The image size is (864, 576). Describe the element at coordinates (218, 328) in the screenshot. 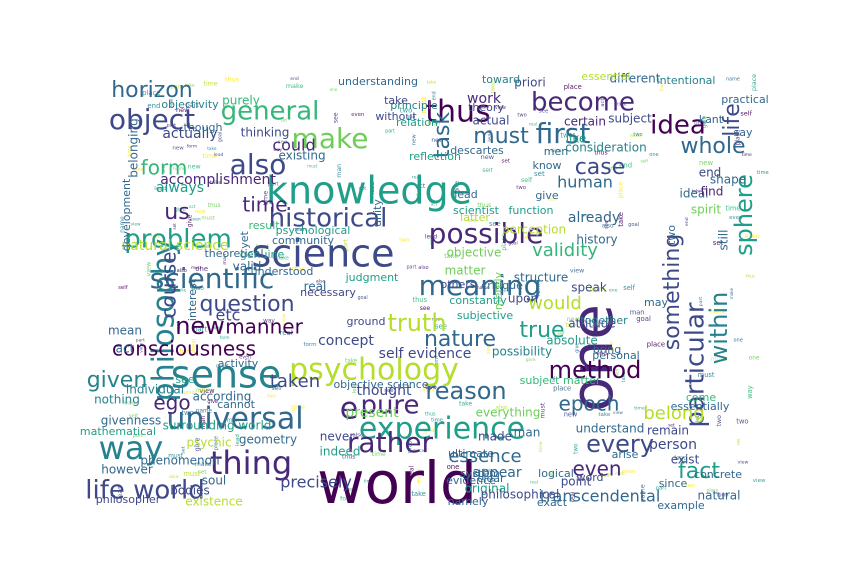

I see `filler-word: way` at that location.